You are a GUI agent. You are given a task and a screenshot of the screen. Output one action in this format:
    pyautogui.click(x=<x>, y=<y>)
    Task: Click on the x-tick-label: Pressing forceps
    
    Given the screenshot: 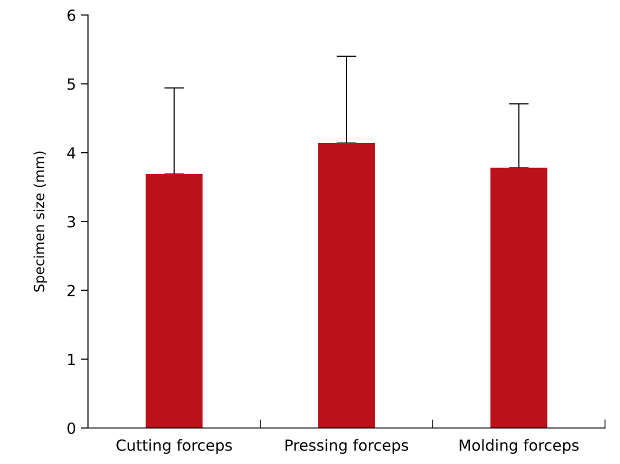 What is the action you would take?
    pyautogui.click(x=347, y=446)
    